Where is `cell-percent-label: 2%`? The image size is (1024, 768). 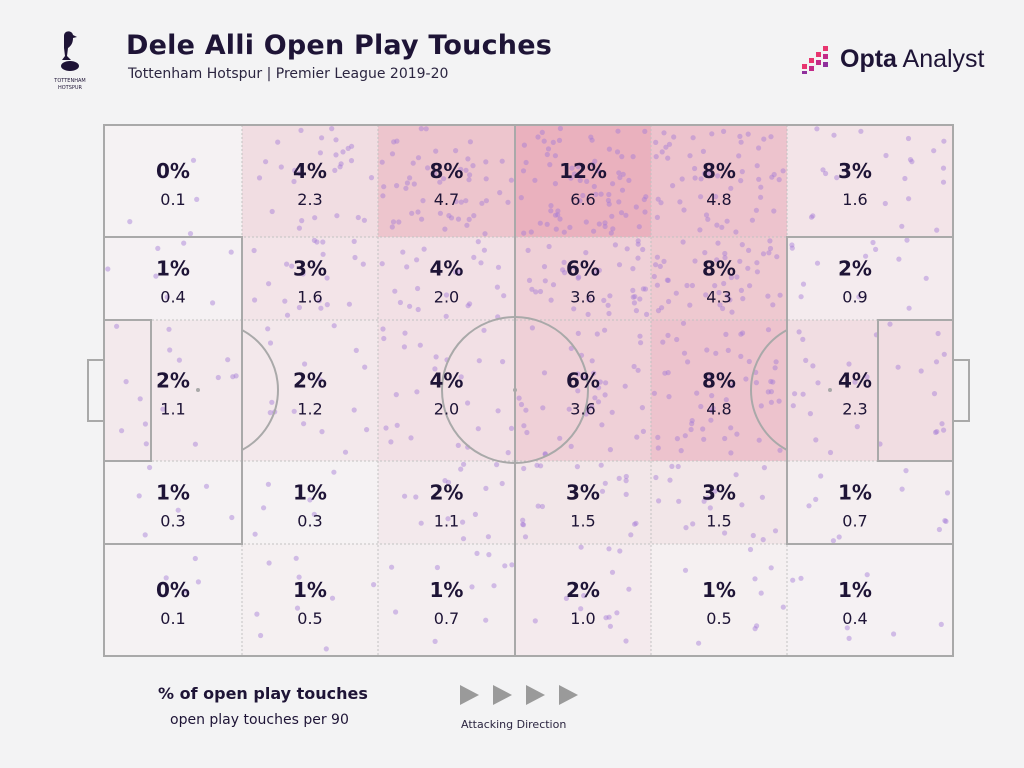
cell-percent-label: 2% is located at coordinates (583, 590).